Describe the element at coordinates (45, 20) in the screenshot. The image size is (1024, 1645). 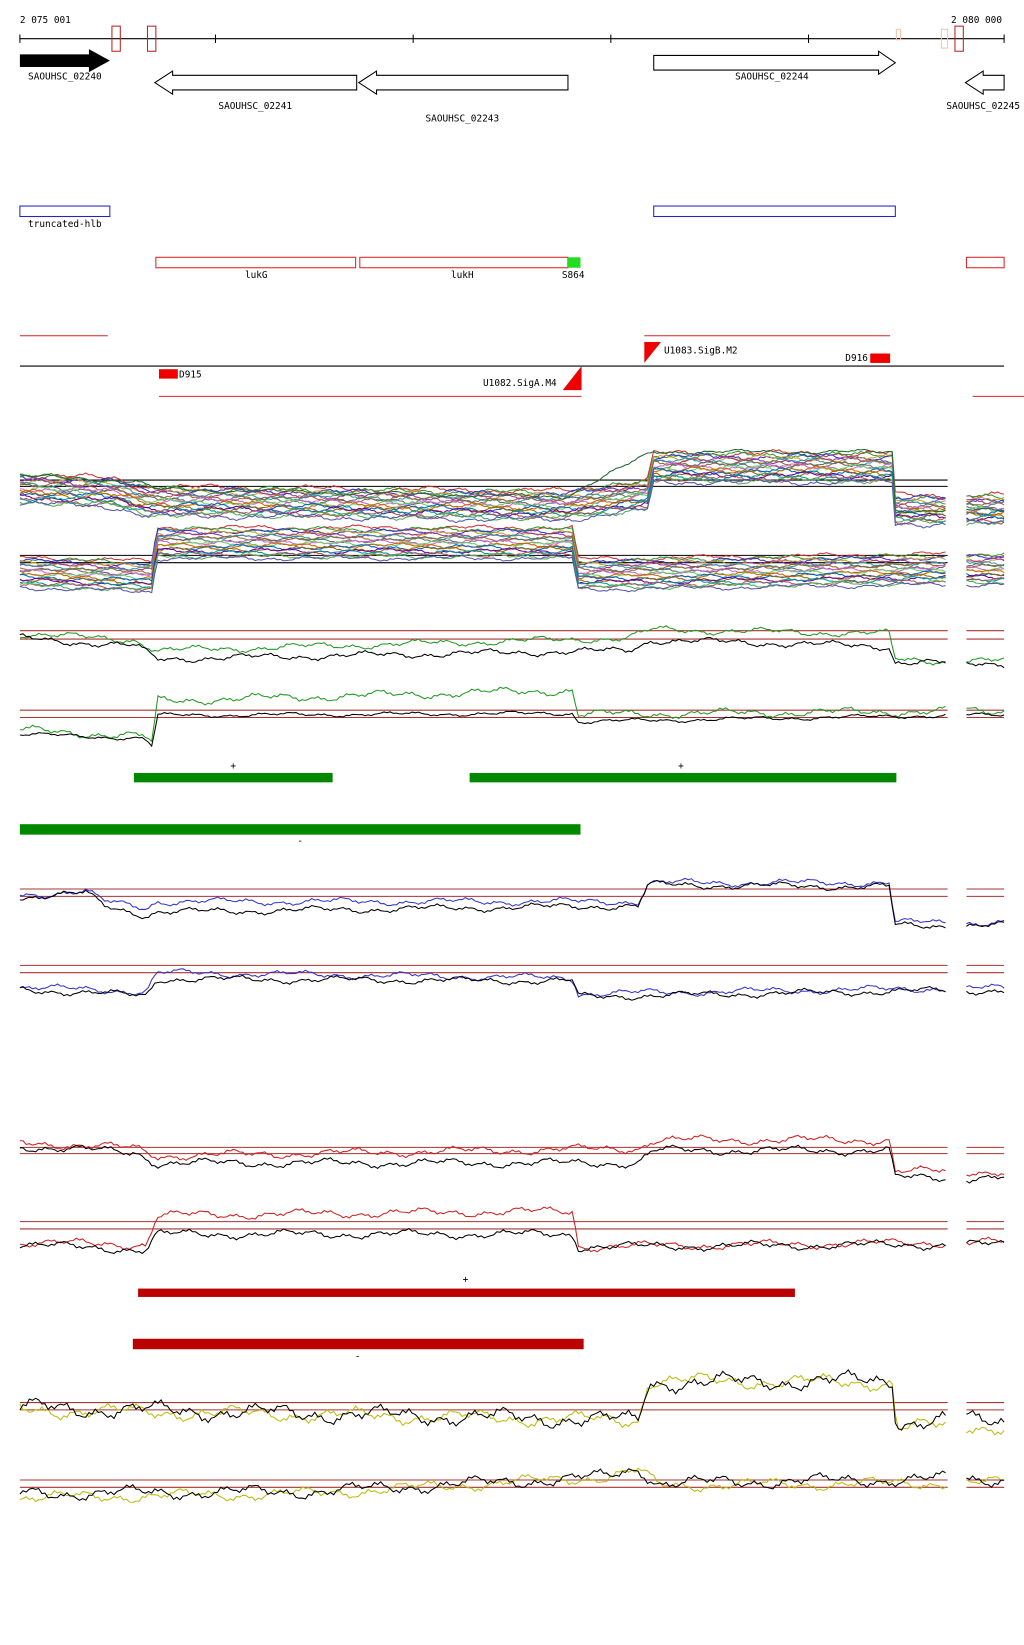
I see `ruler-start: 2 075 001` at that location.